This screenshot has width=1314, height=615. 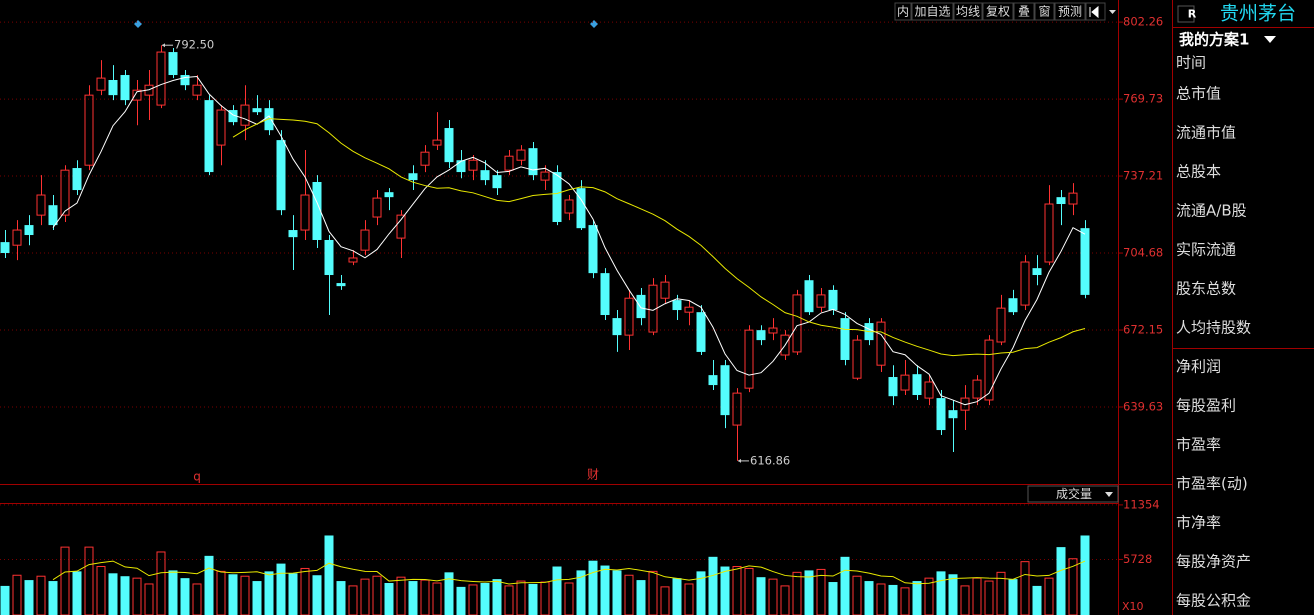 I want to click on side-item: 总股本, so click(x=1198, y=172).